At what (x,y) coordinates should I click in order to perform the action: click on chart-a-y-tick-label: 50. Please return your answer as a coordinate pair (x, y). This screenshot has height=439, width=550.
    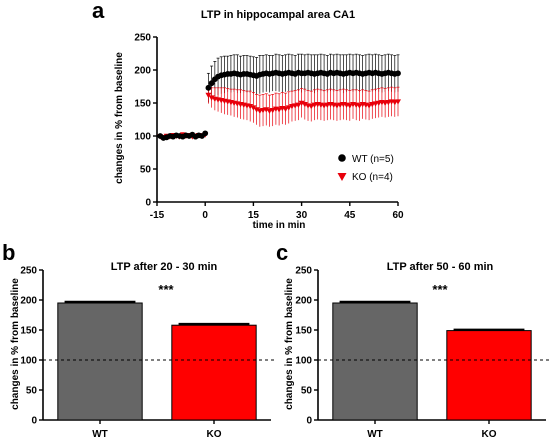
    Looking at the image, I should click on (146, 170).